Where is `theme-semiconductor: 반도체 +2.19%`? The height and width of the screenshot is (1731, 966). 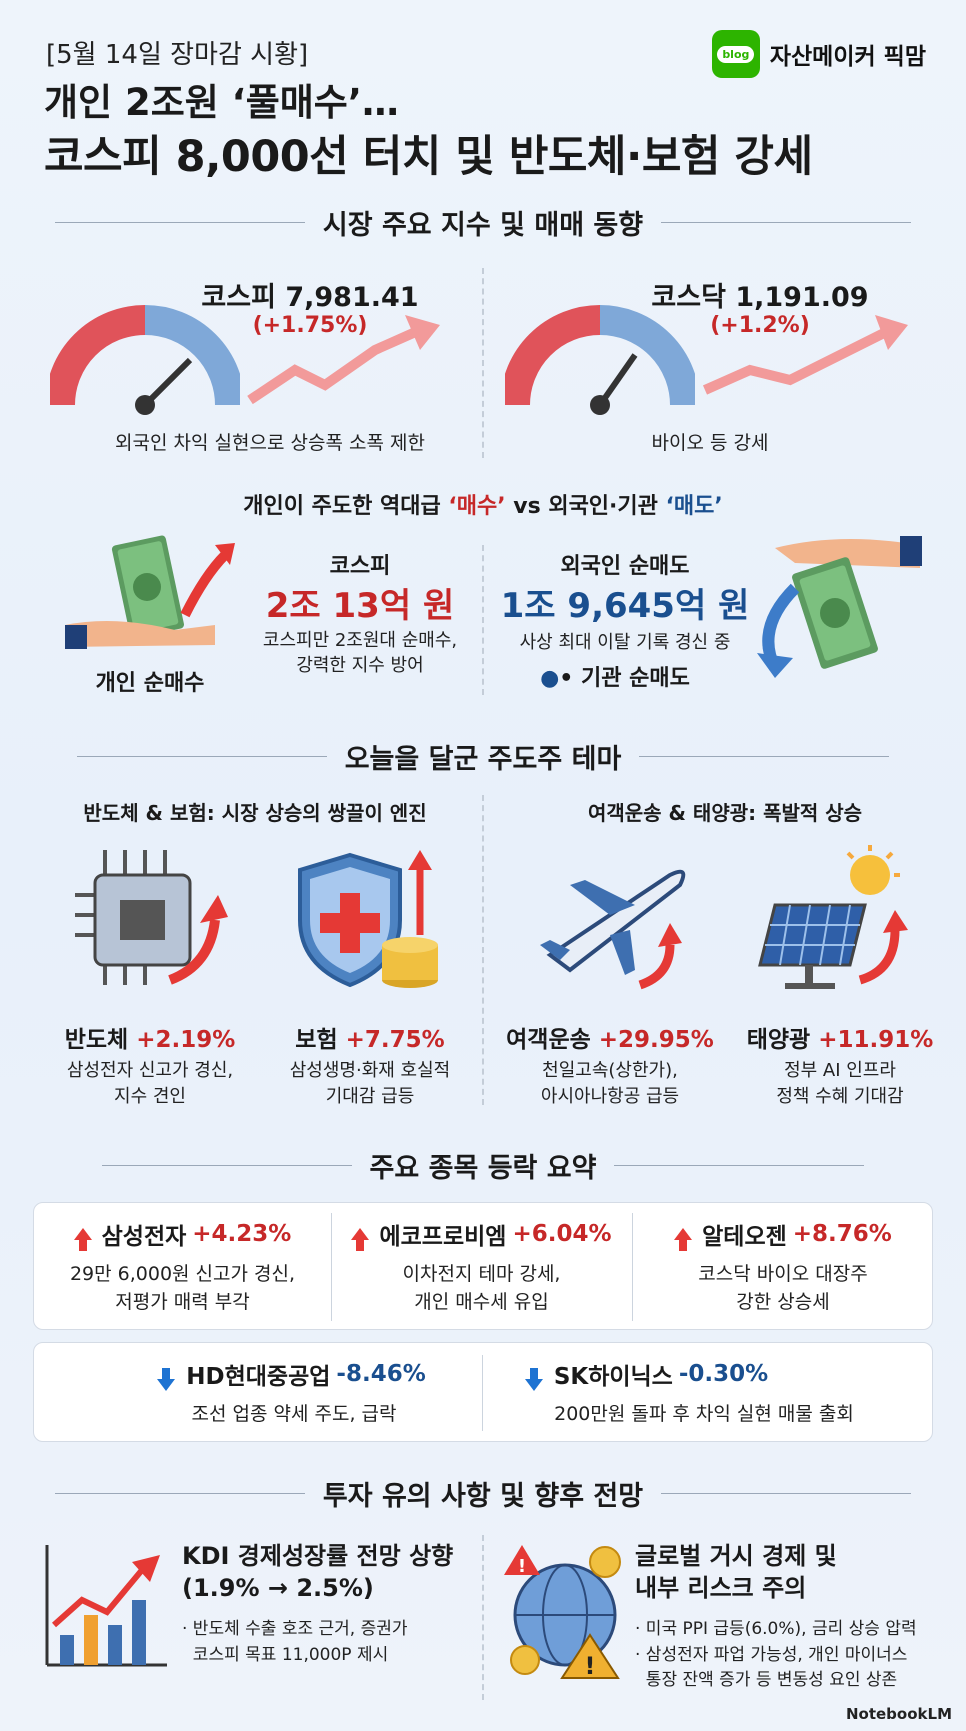 theme-semiconductor: 반도체 +2.19% is located at coordinates (150, 1040).